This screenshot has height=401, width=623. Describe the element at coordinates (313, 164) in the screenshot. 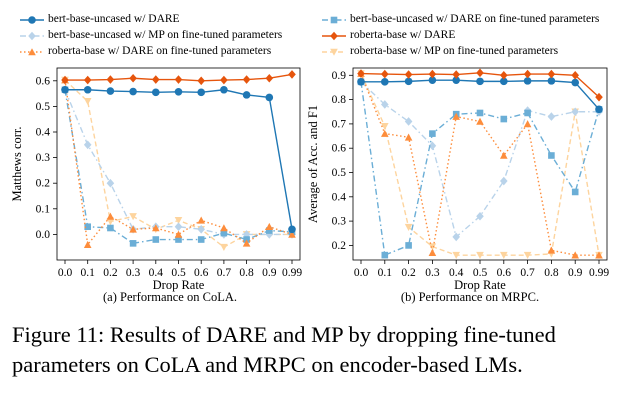

I see `y-axis-label: Average of Acc. and F1` at that location.